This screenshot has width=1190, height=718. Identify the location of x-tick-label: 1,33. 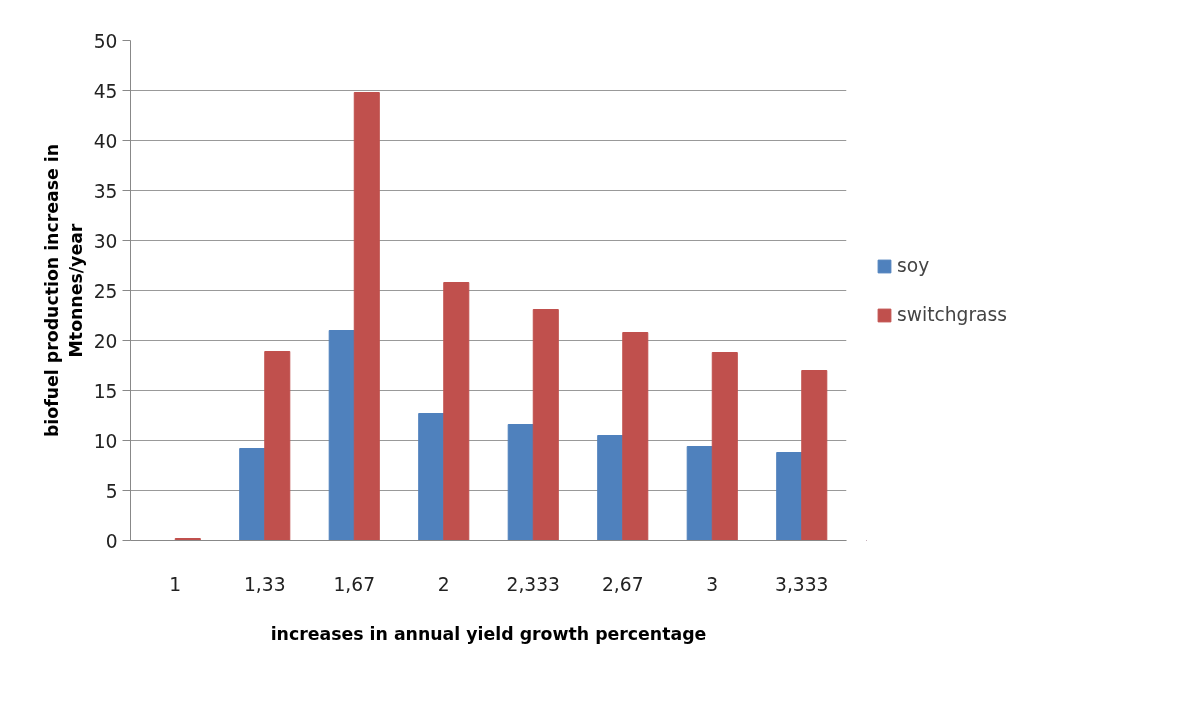
(264, 584).